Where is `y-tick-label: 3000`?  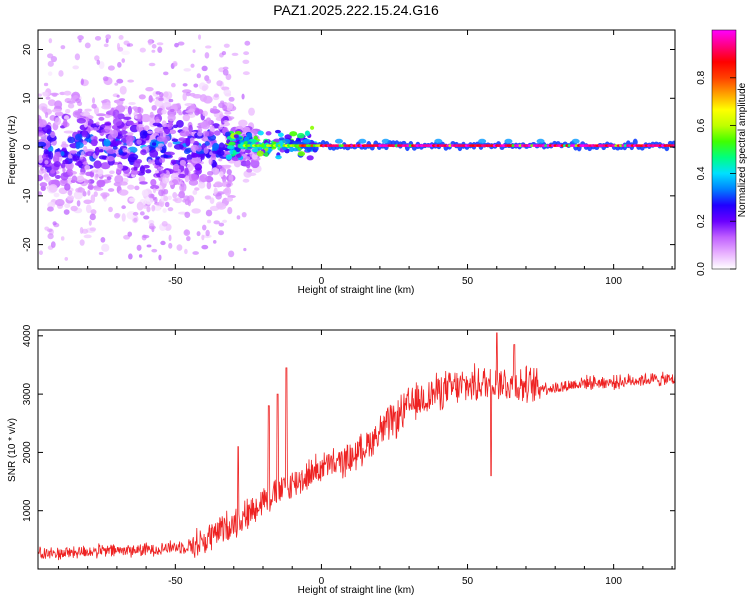 y-tick-label: 3000 is located at coordinates (27, 394).